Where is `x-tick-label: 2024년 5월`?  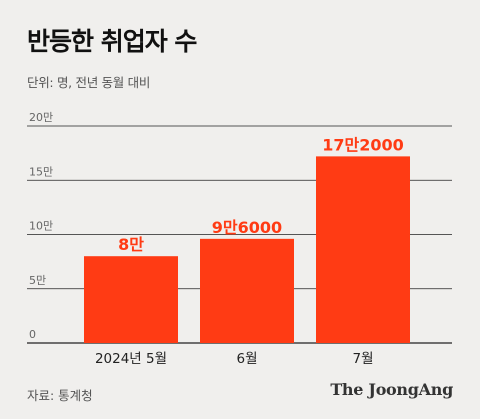
x-tick-label: 2024년 5월 is located at coordinates (131, 359).